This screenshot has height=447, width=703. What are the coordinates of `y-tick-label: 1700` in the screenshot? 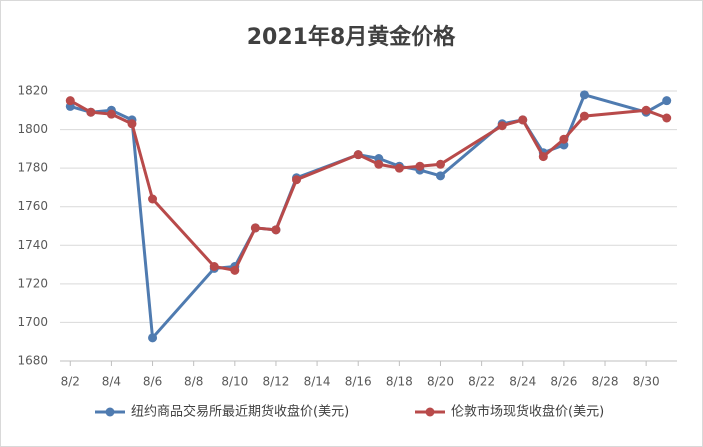 It's located at (32, 322).